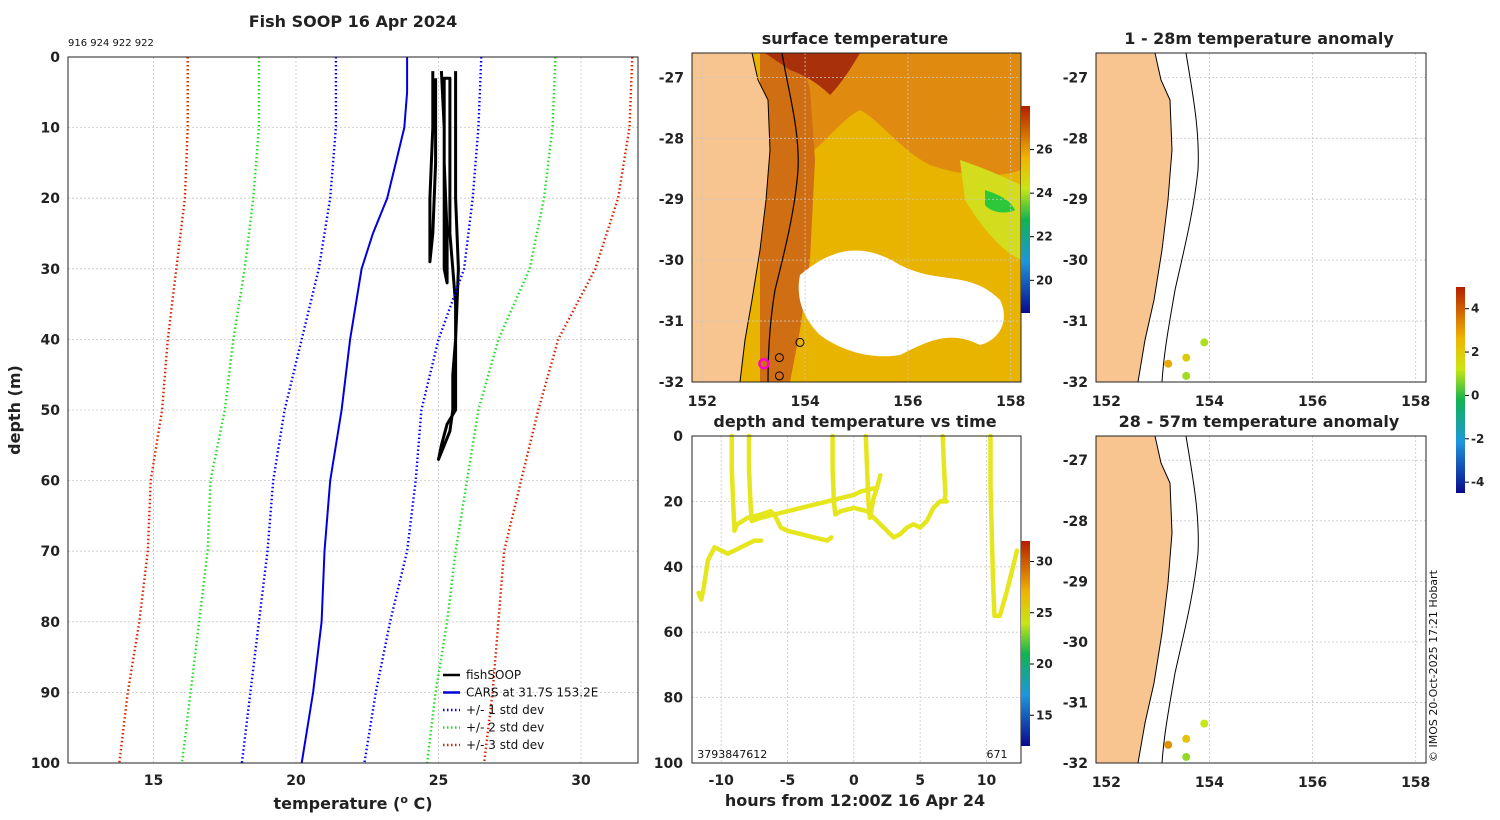  What do you see at coordinates (1044, 562) in the screenshot?
I see `time-depth-colorbar-label: 30` at bounding box center [1044, 562].